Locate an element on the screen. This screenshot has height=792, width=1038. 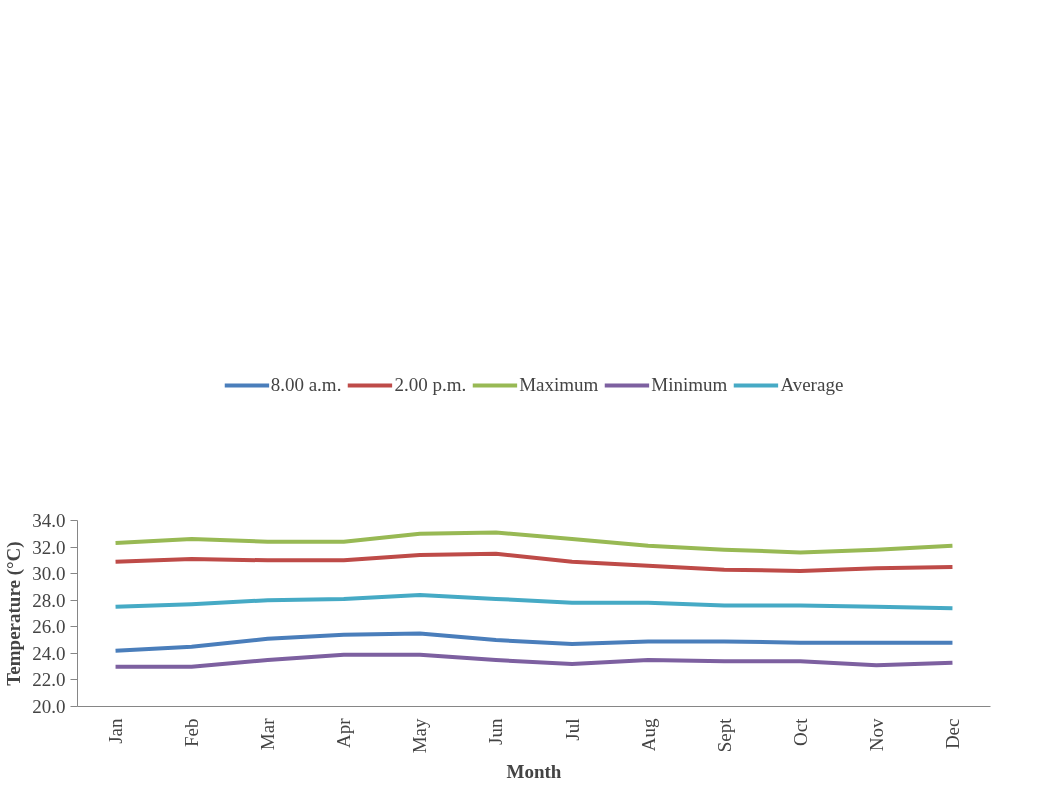
x-tick-label: Mar is located at coordinates (268, 734).